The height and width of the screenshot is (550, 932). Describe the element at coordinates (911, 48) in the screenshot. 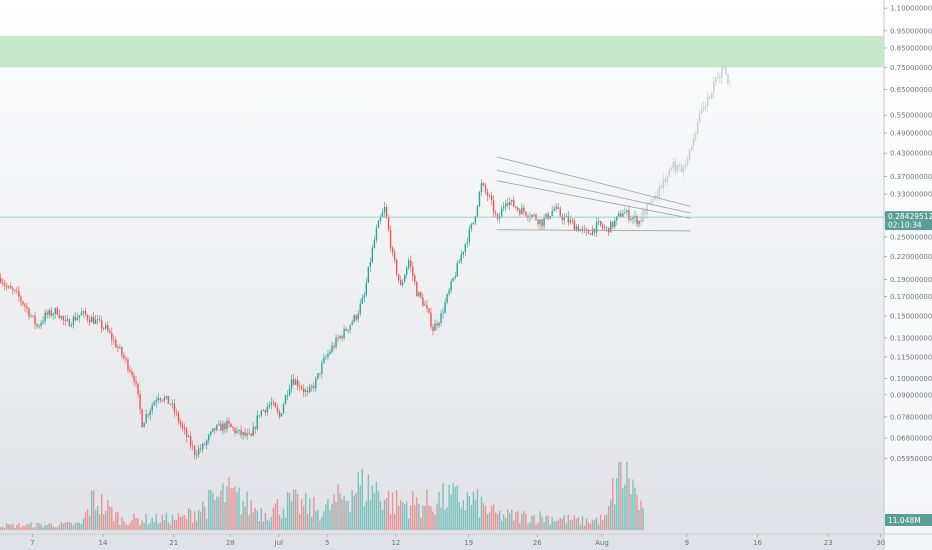

I see `y-tick-label-2: 0.85000000` at that location.